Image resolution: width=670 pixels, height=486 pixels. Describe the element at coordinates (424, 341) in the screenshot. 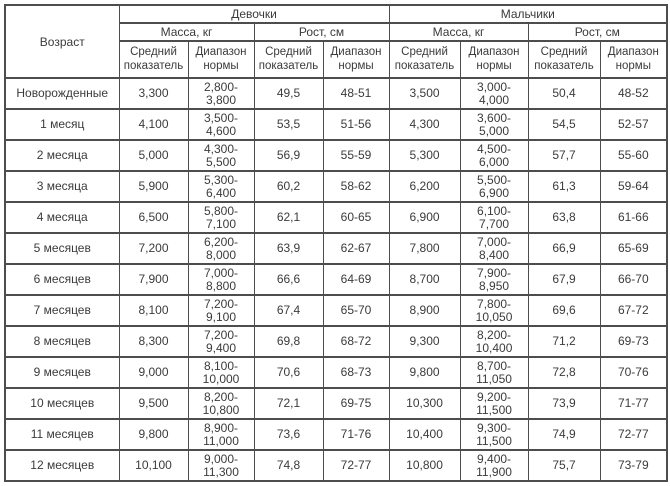

I see `boys-mass-avg-cell: 9,300` at that location.